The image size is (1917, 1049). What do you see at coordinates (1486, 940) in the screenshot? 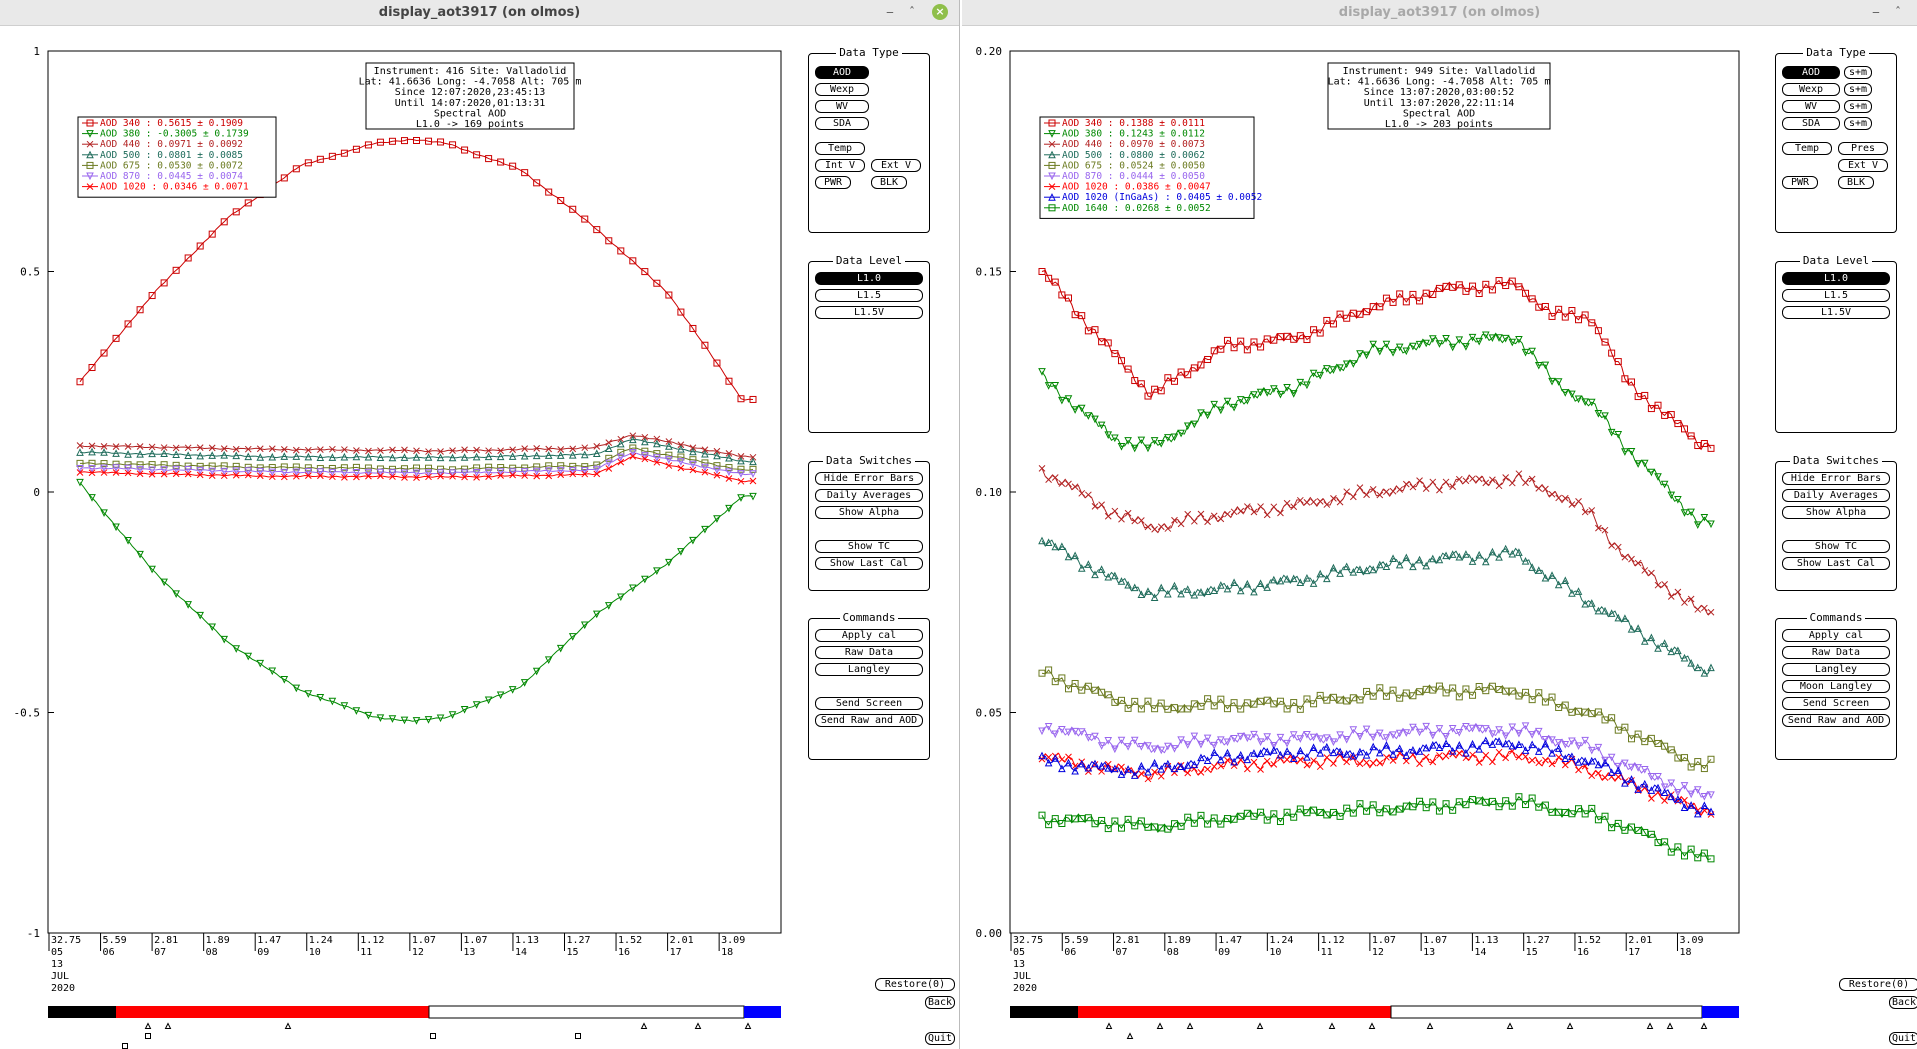
I see `x-tick-label: 1.13` at bounding box center [1486, 940].